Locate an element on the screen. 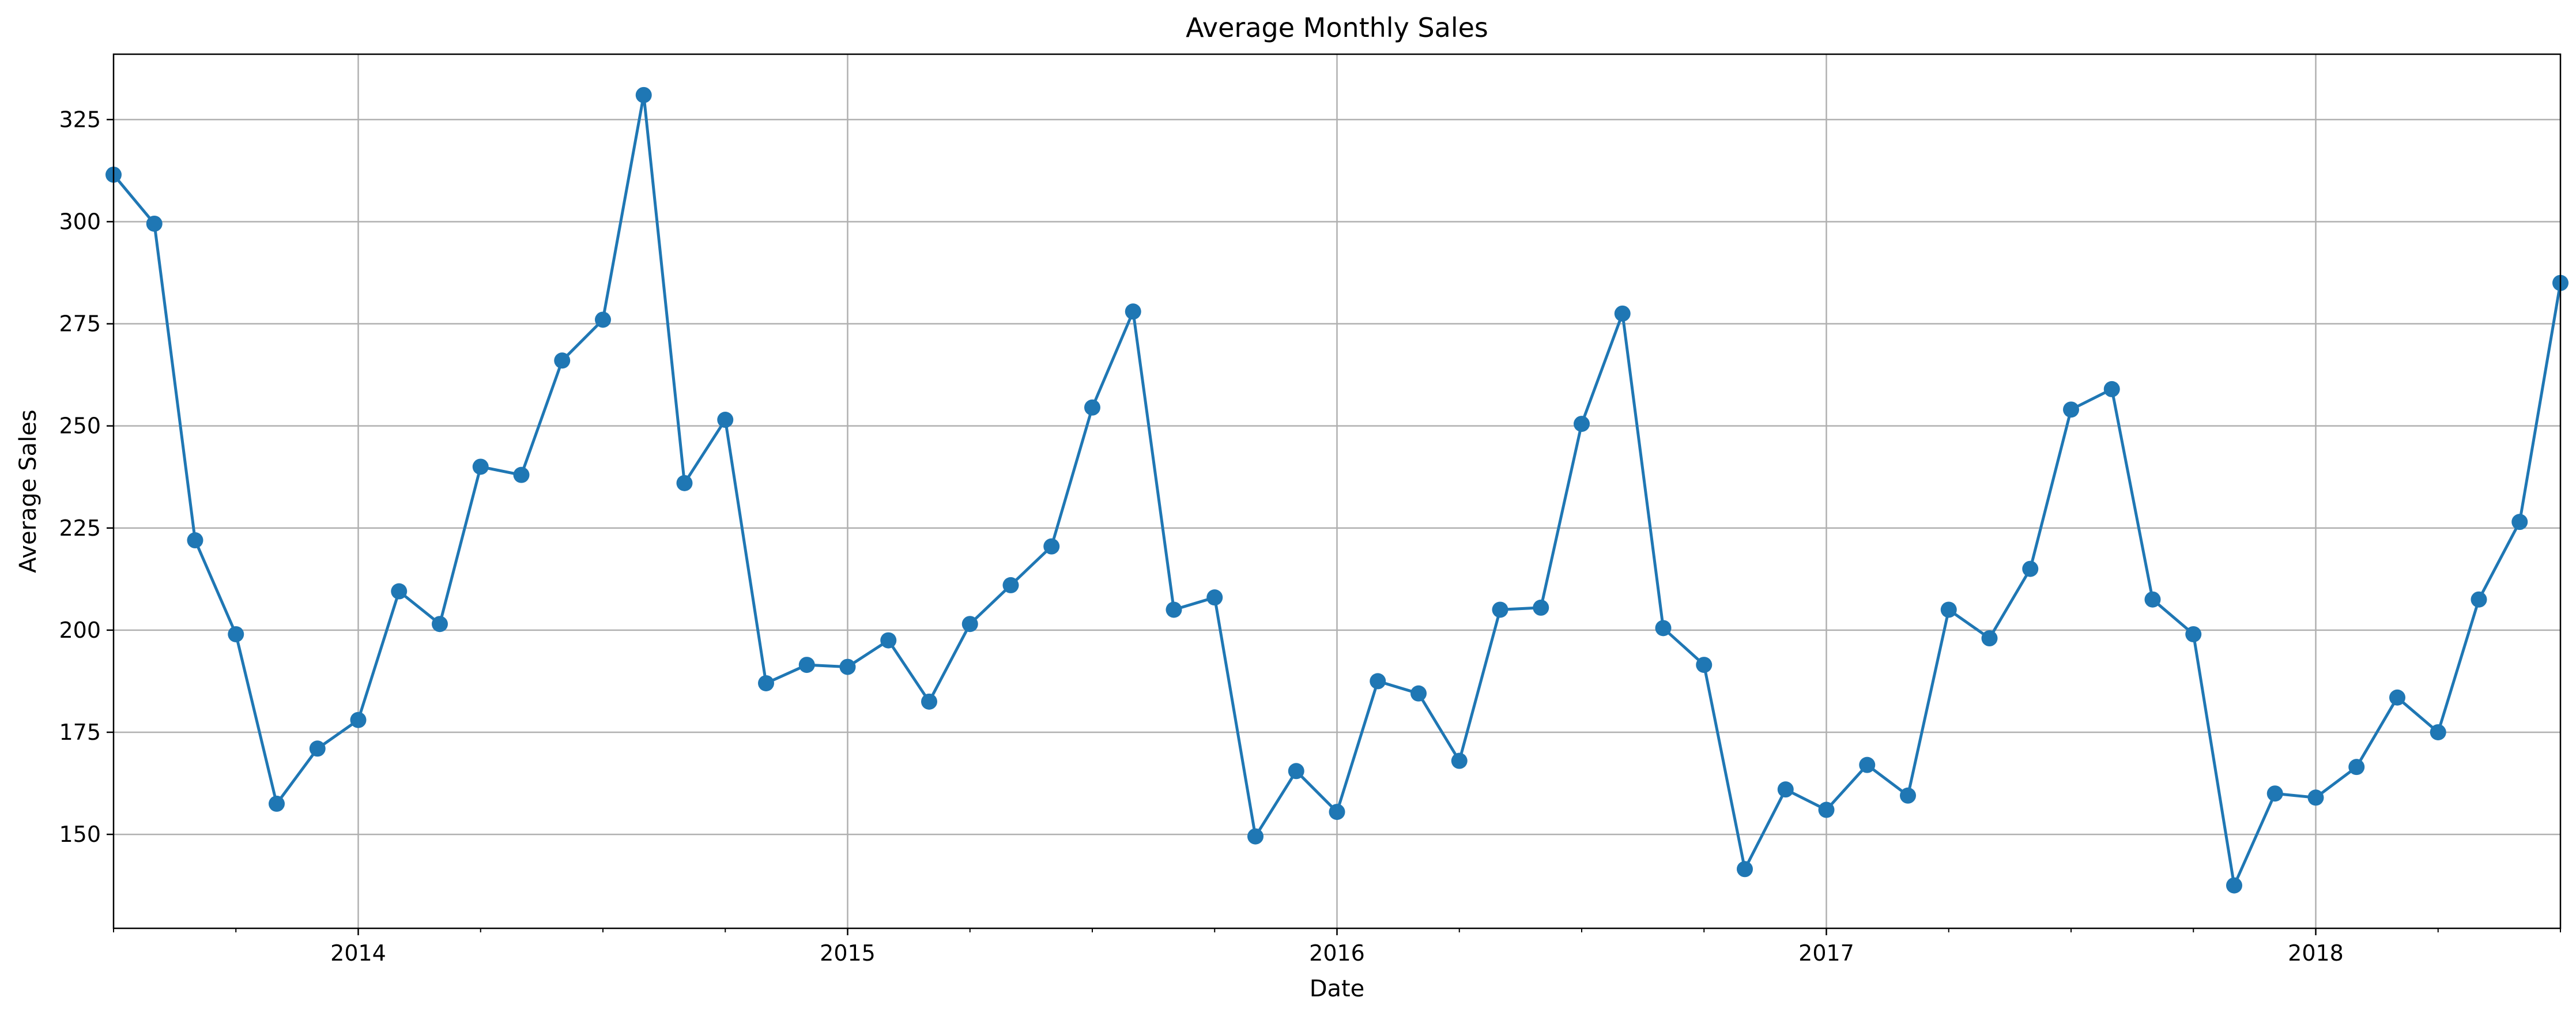 This screenshot has width=2576, height=1020. y-tick-label: 200 is located at coordinates (80, 630).